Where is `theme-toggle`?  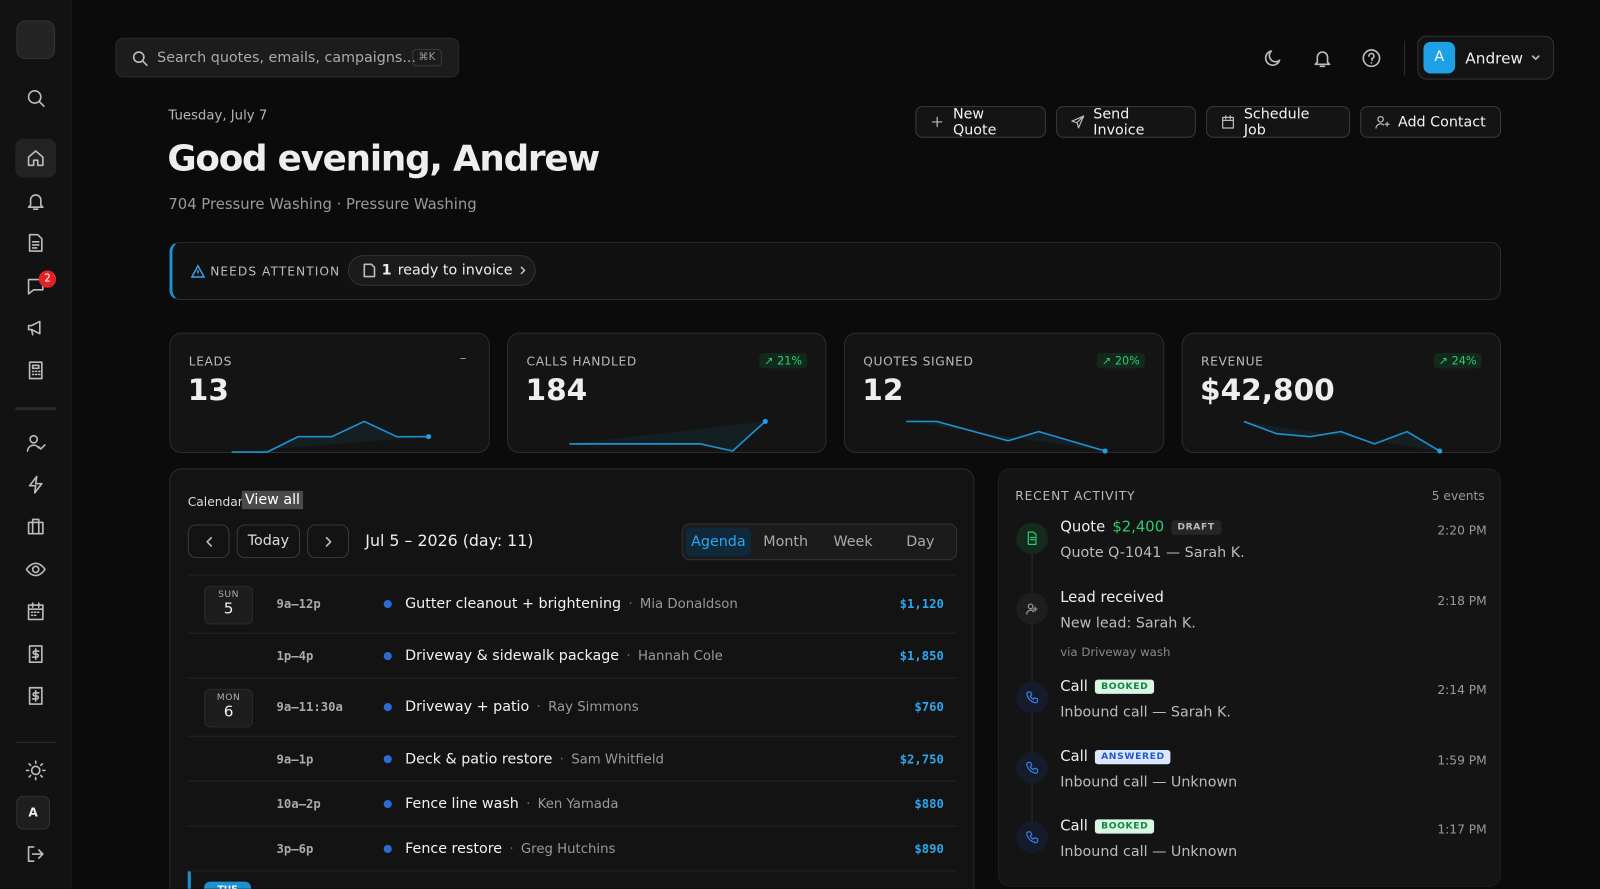
theme-toggle is located at coordinates (1273, 58).